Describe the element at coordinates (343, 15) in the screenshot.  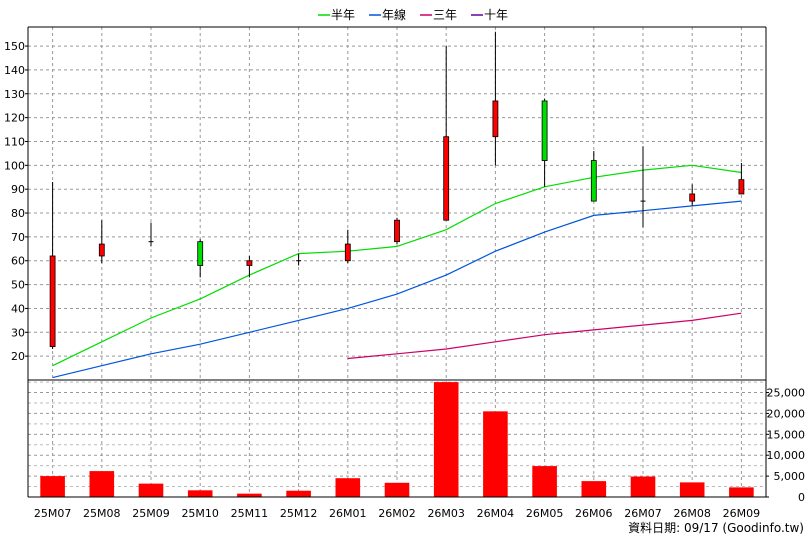
I see `legend-label: 半年` at that location.